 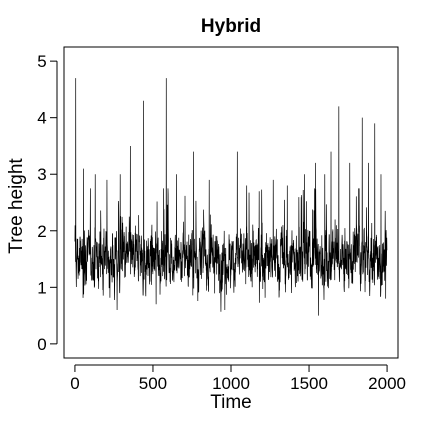 I want to click on y-axis-label: Tree height, so click(x=16, y=206).